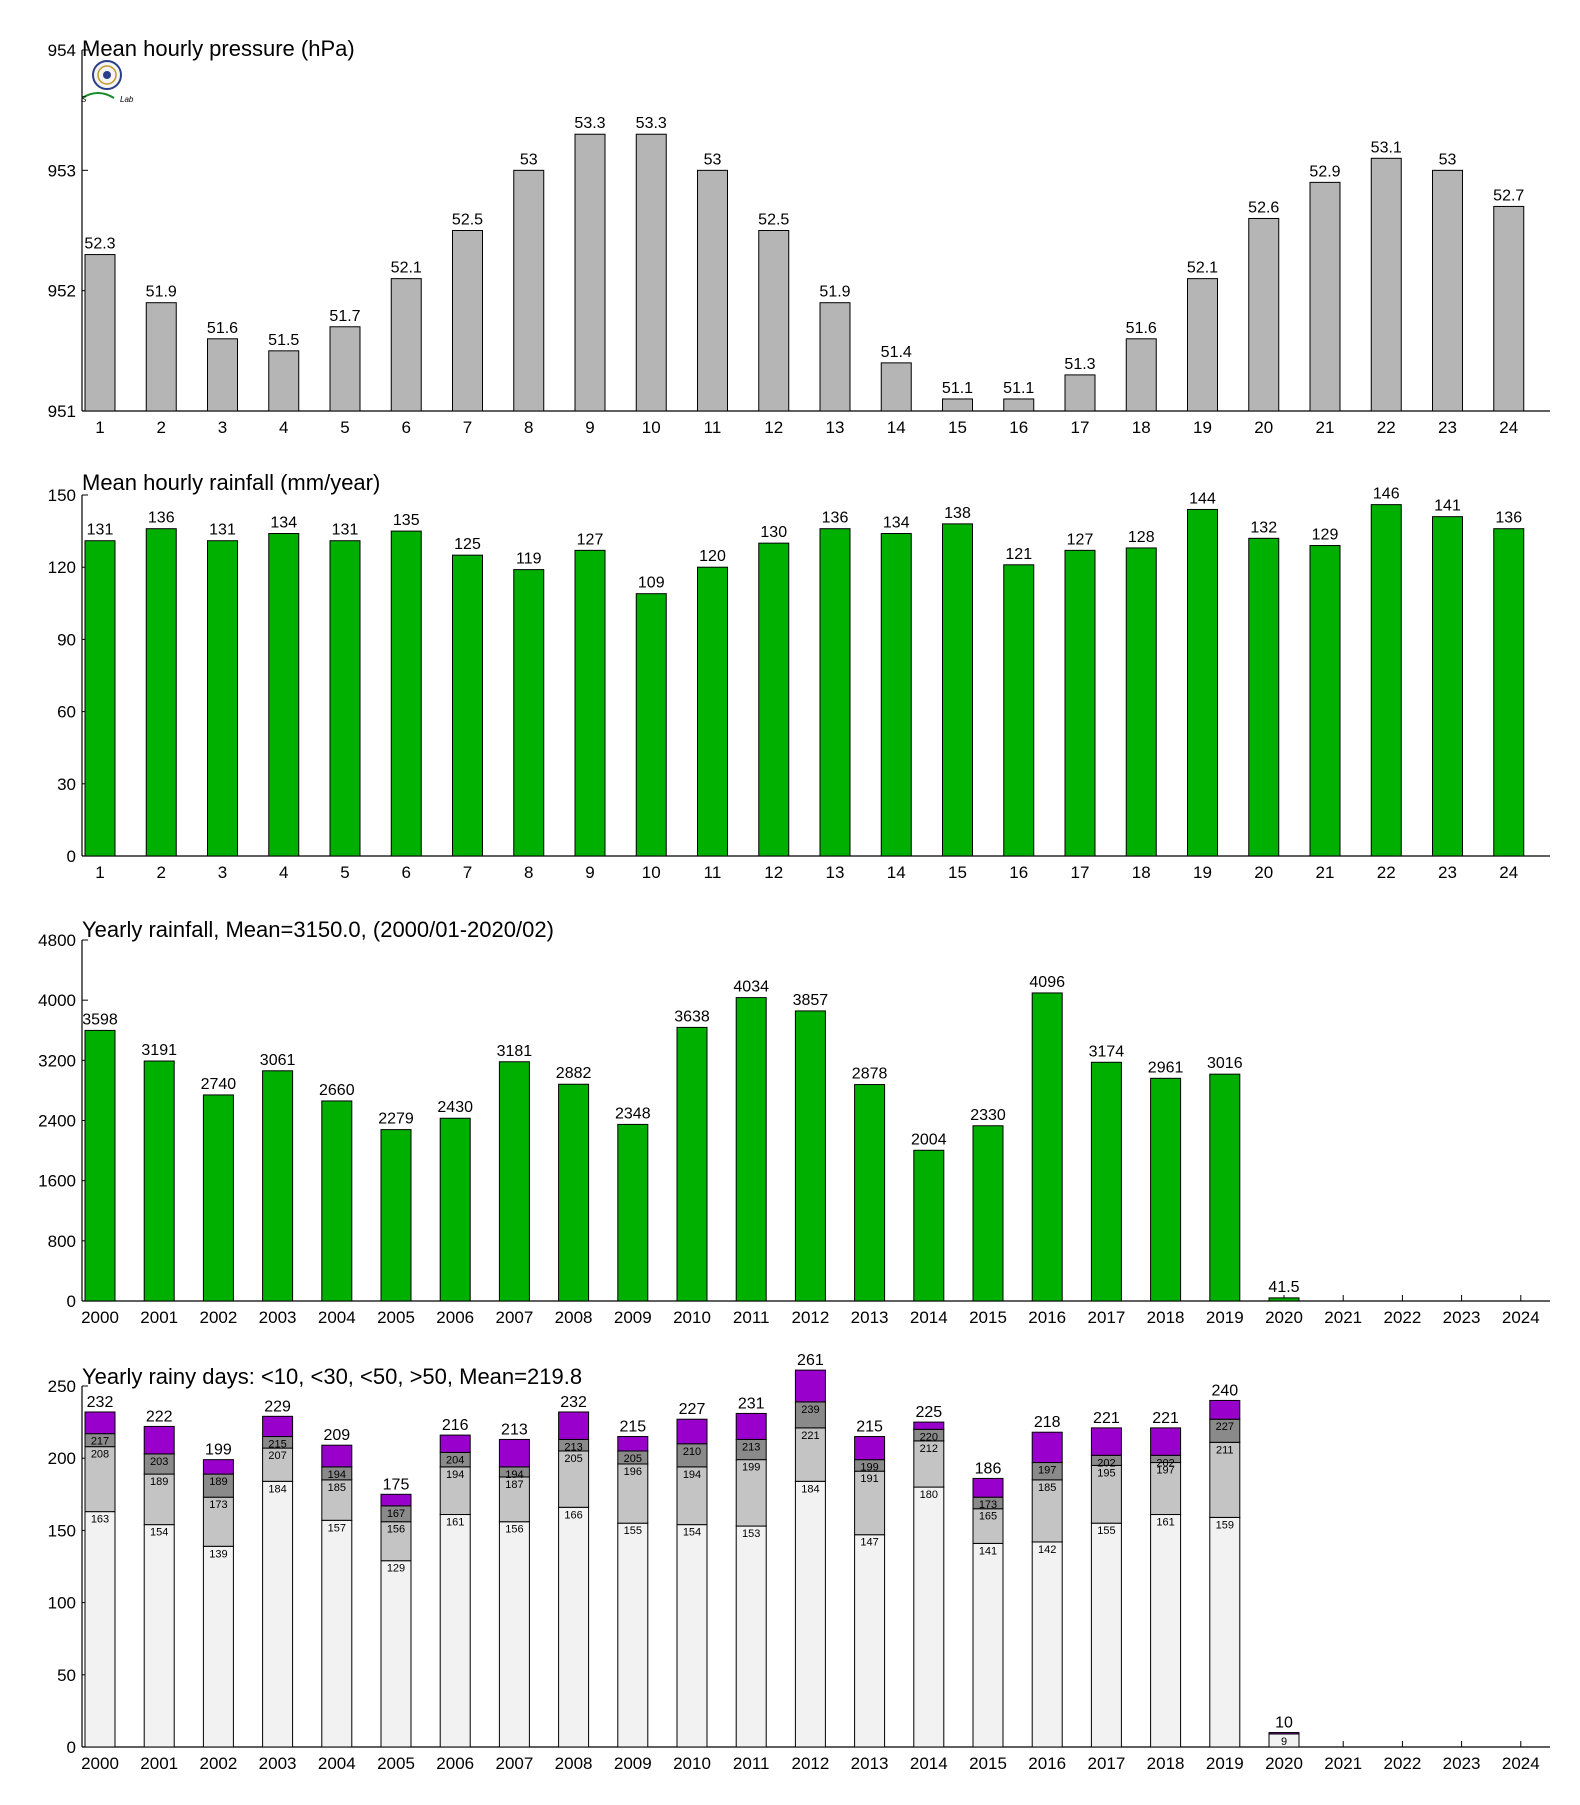  I want to click on rainy_days-x-tick-label: 2020, so click(1284, 1763).